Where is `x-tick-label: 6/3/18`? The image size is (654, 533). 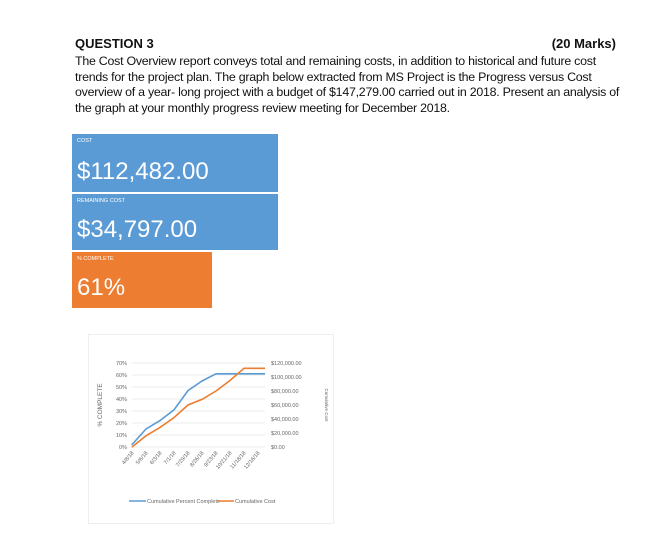
x-tick-label: 6/3/18 is located at coordinates (156, 458).